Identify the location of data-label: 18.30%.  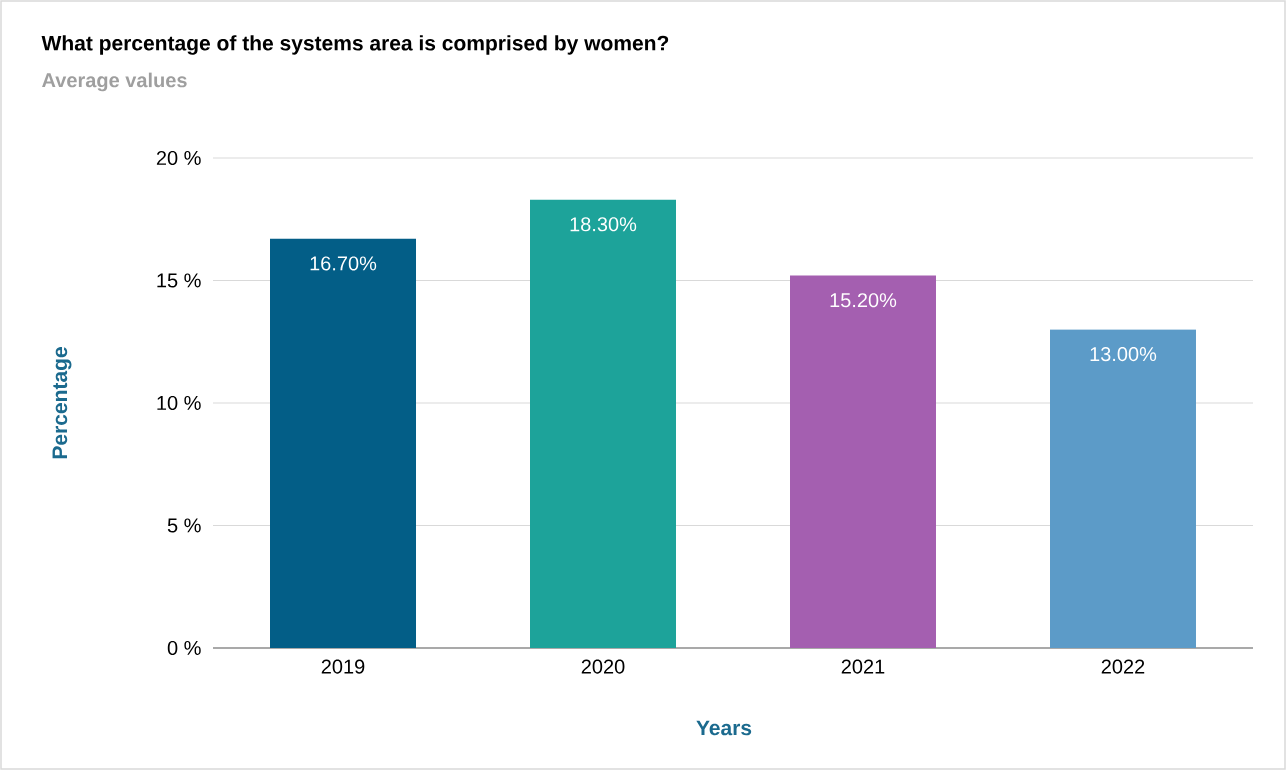
(603, 224).